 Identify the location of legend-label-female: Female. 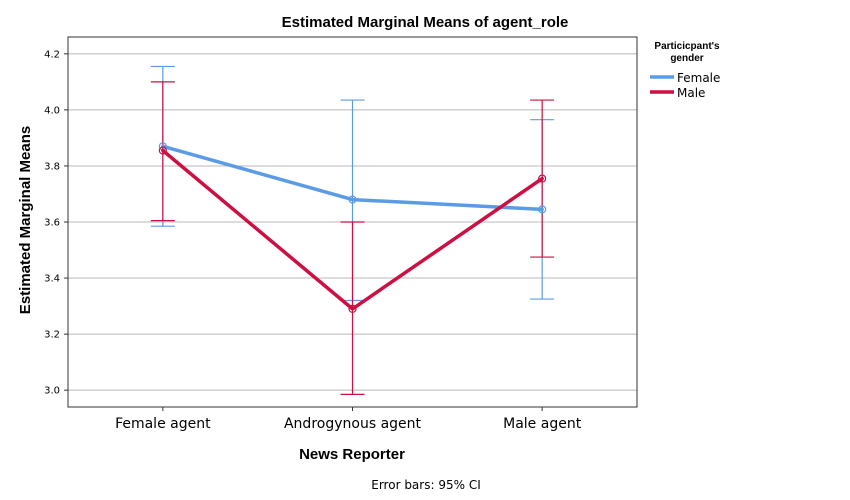
(698, 78).